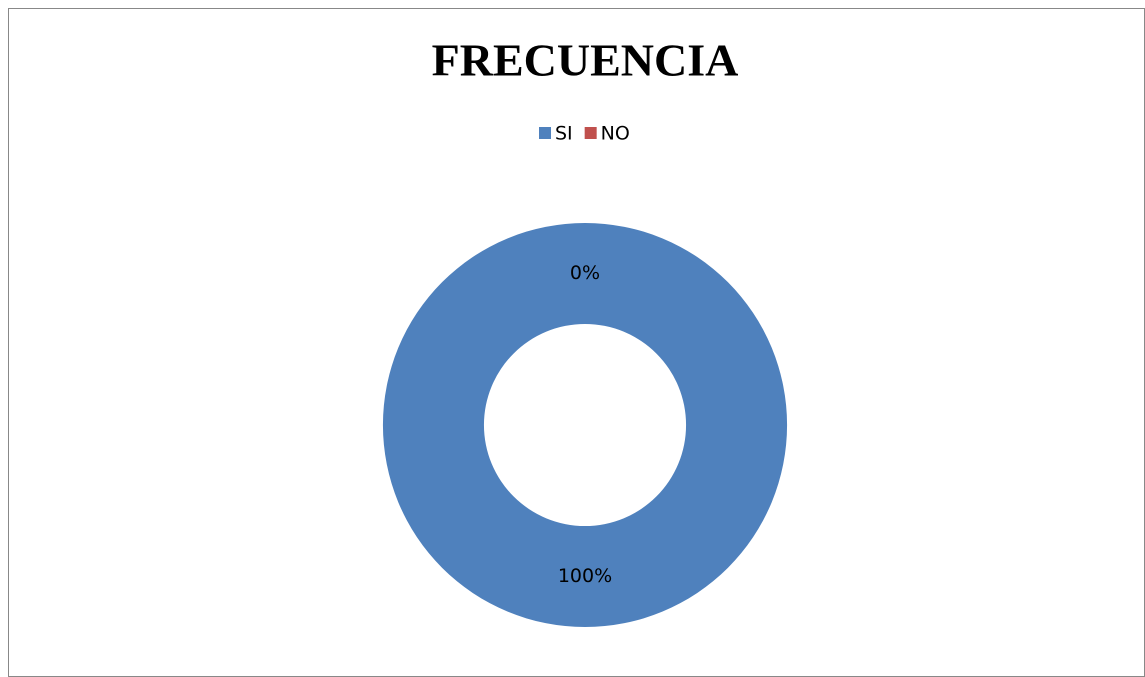  What do you see at coordinates (615, 134) in the screenshot?
I see `legend-label: NO` at bounding box center [615, 134].